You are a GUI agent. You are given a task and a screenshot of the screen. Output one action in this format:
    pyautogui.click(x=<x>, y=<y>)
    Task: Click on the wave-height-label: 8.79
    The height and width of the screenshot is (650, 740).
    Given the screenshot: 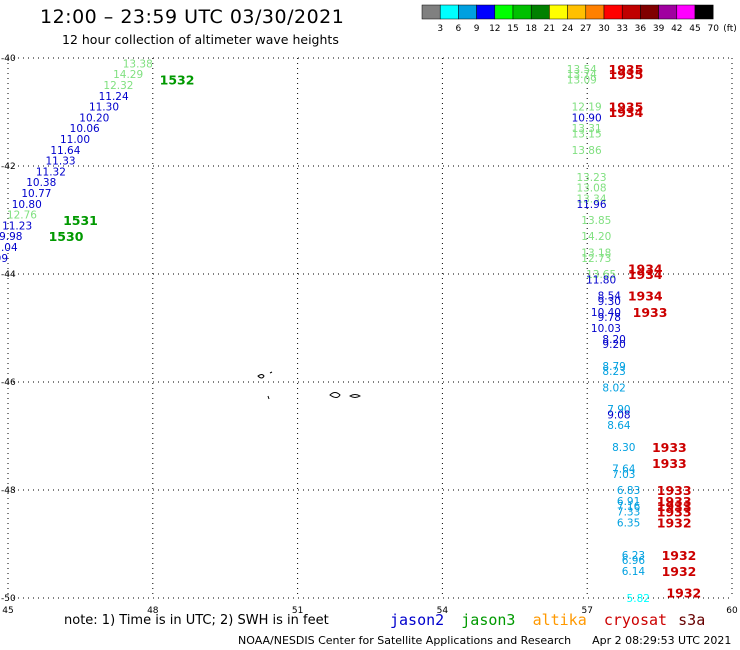 What is the action you would take?
    pyautogui.click(x=613, y=367)
    